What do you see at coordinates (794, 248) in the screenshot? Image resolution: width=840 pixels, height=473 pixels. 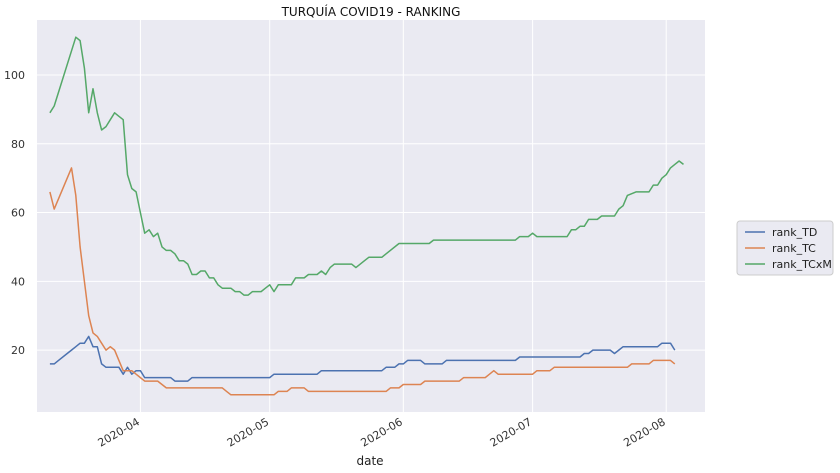 I see `legend-label: rank_TC` at bounding box center [794, 248].